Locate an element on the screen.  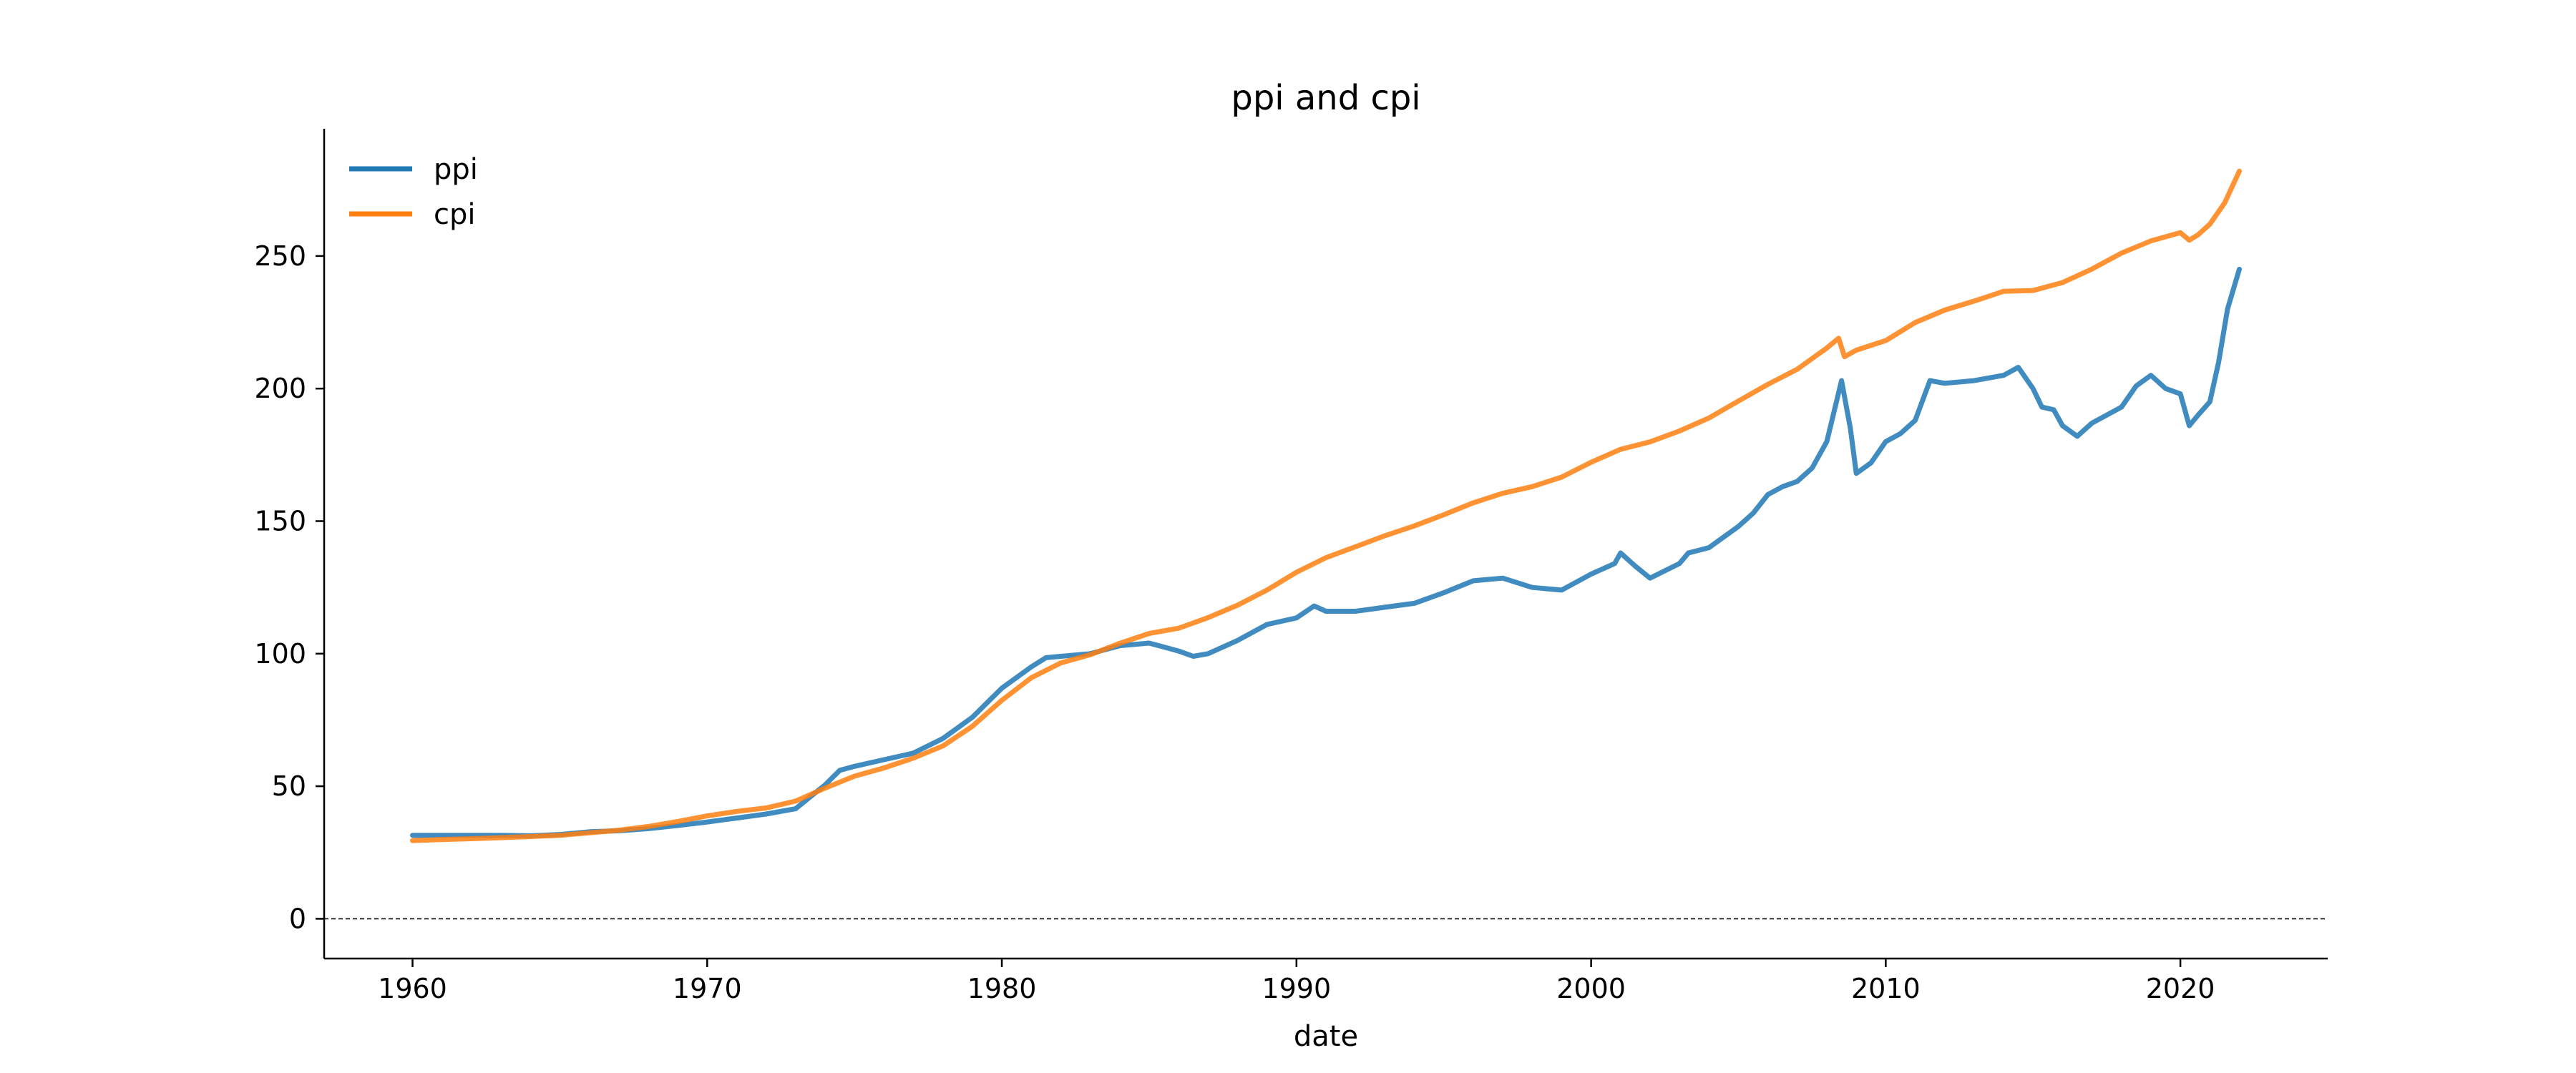
x-tick-label: 2020 is located at coordinates (2180, 989).